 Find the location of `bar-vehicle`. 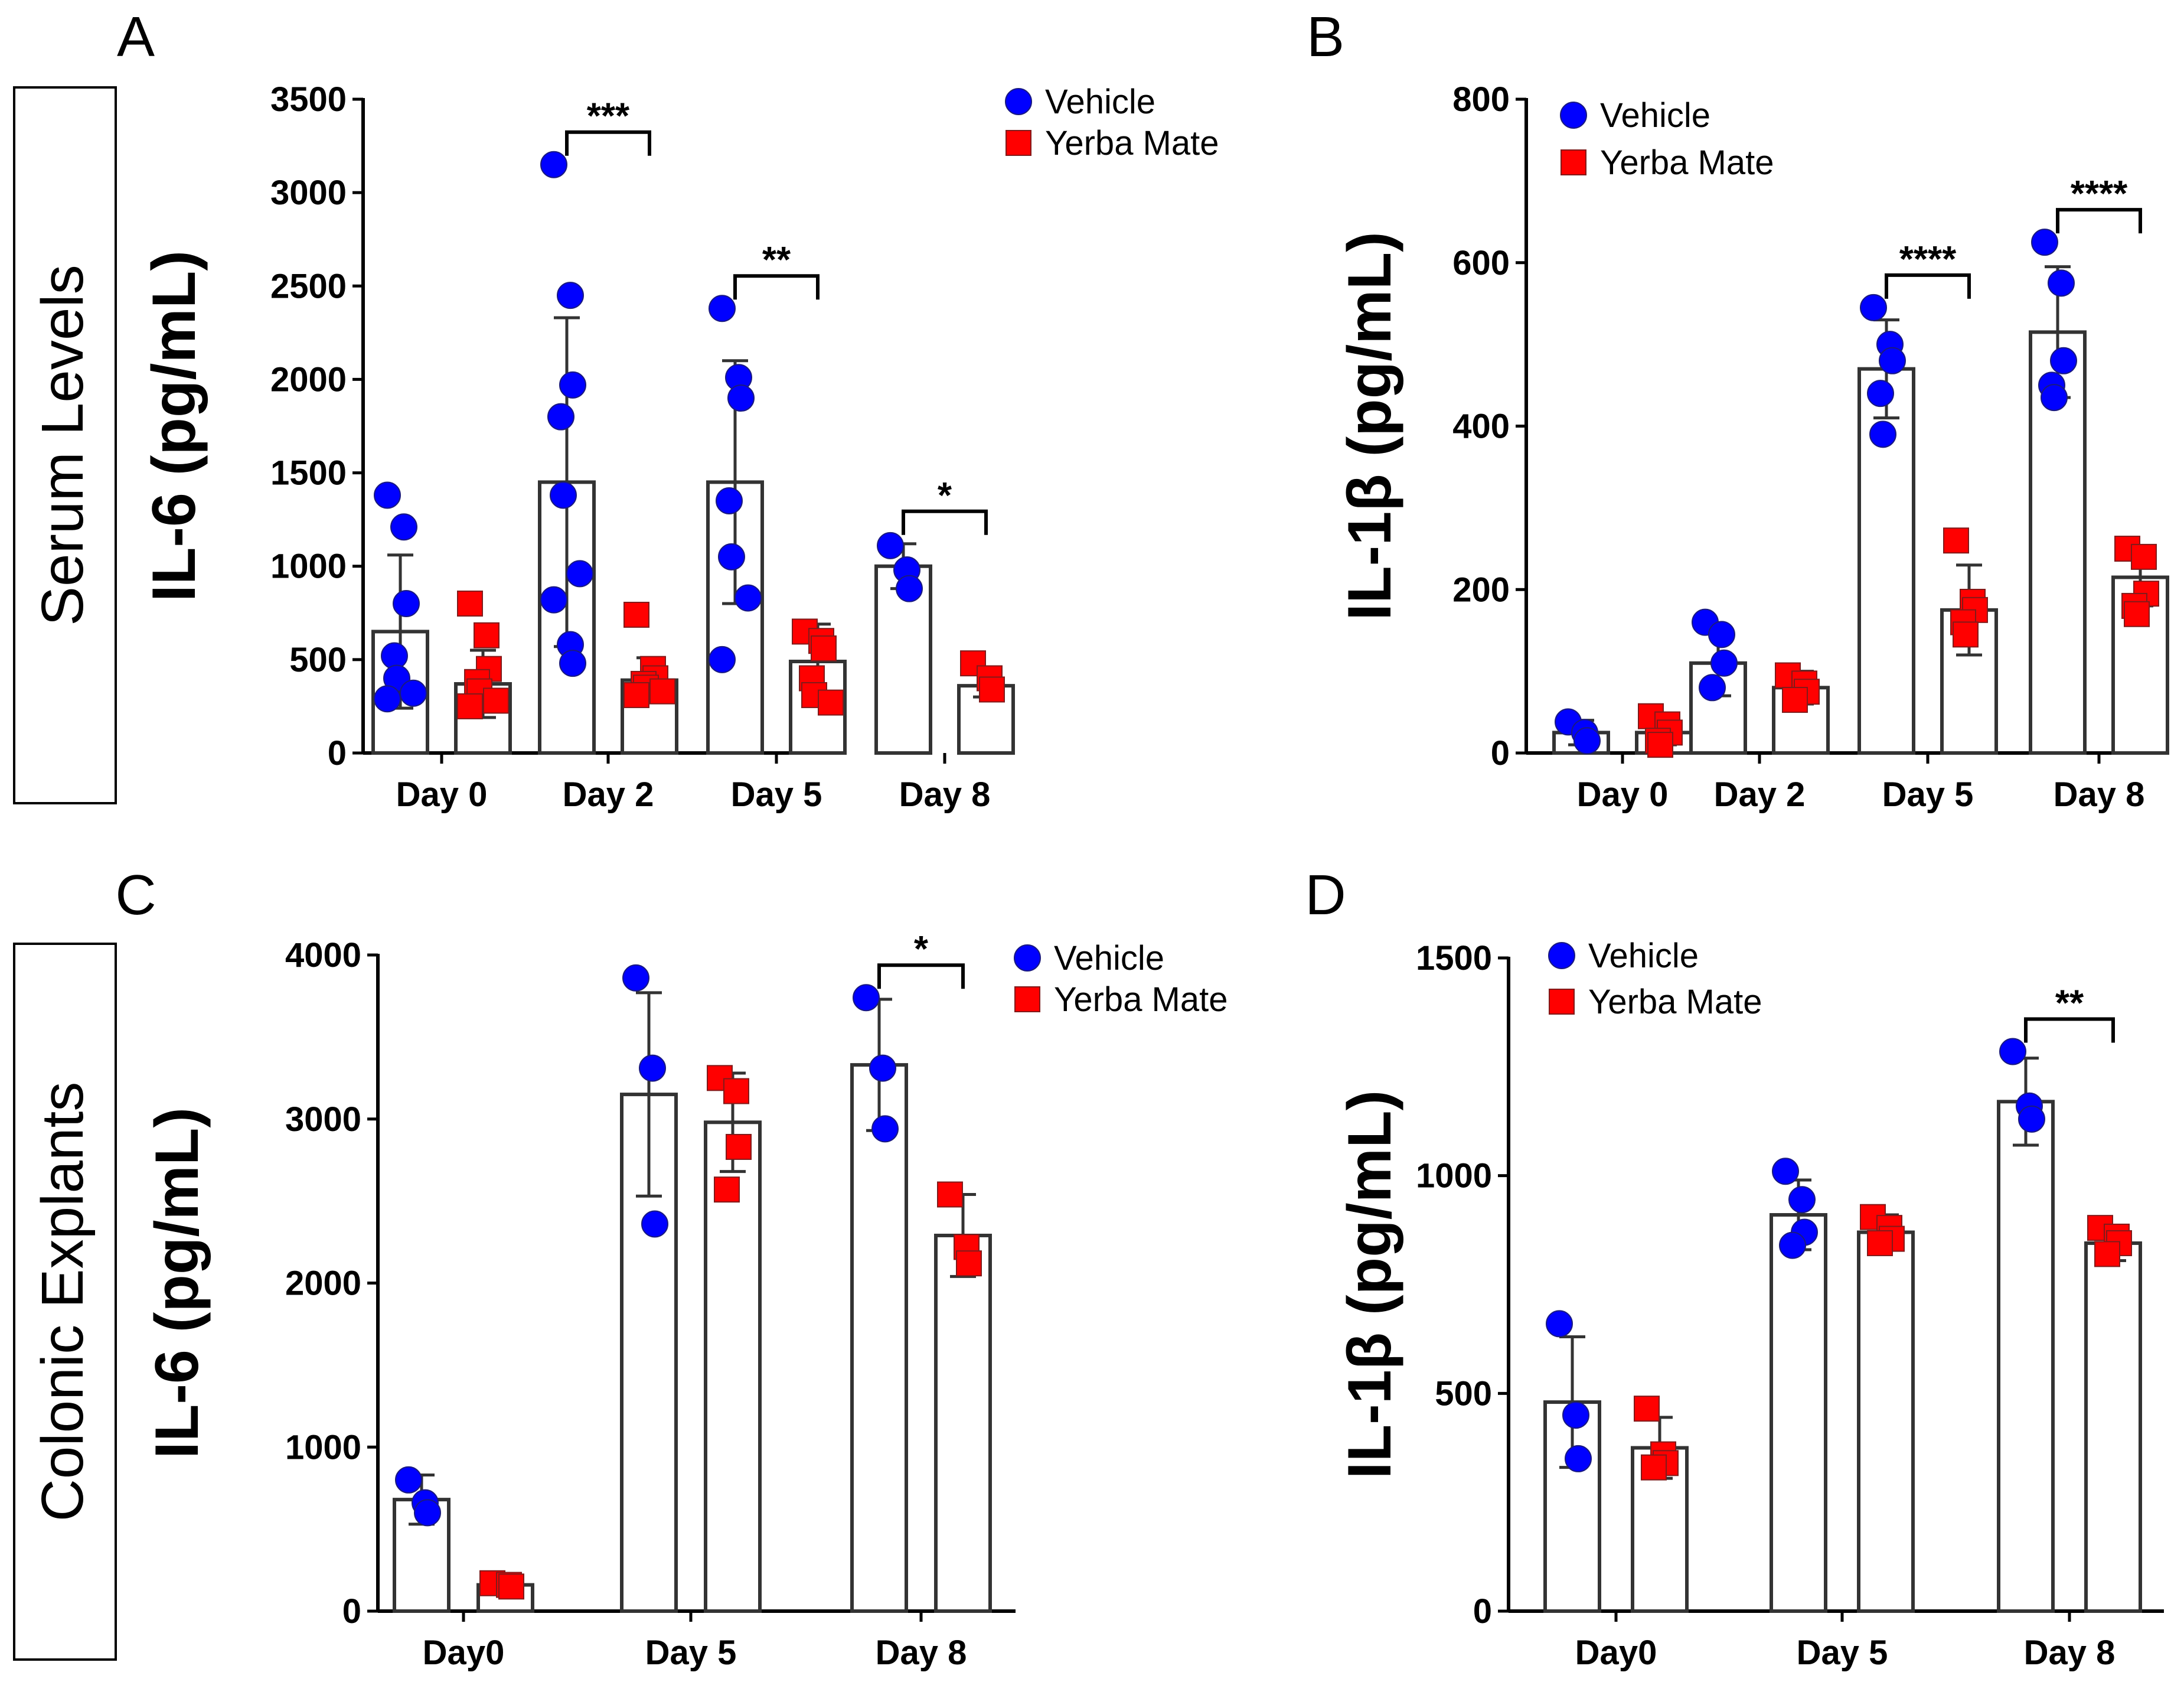

bar-vehicle is located at coordinates (1799, 1413).